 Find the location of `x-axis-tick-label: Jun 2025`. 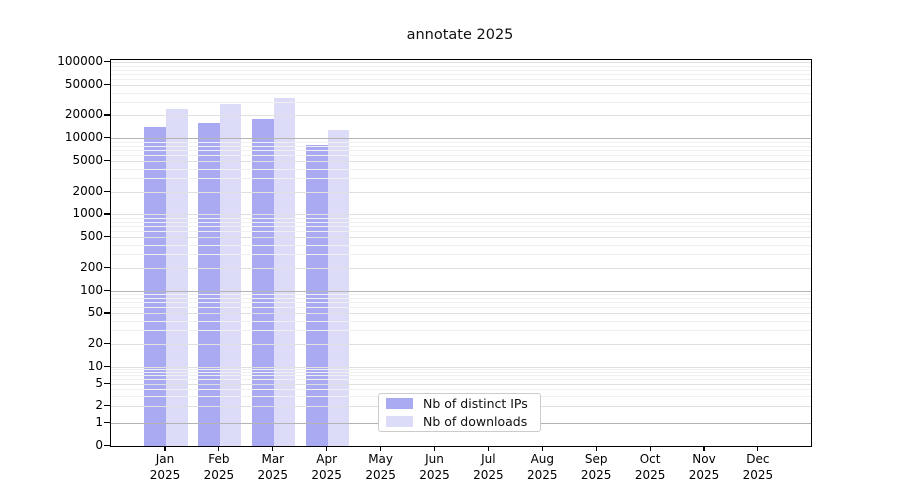

x-axis-tick-label: Jun 2025 is located at coordinates (434, 467).